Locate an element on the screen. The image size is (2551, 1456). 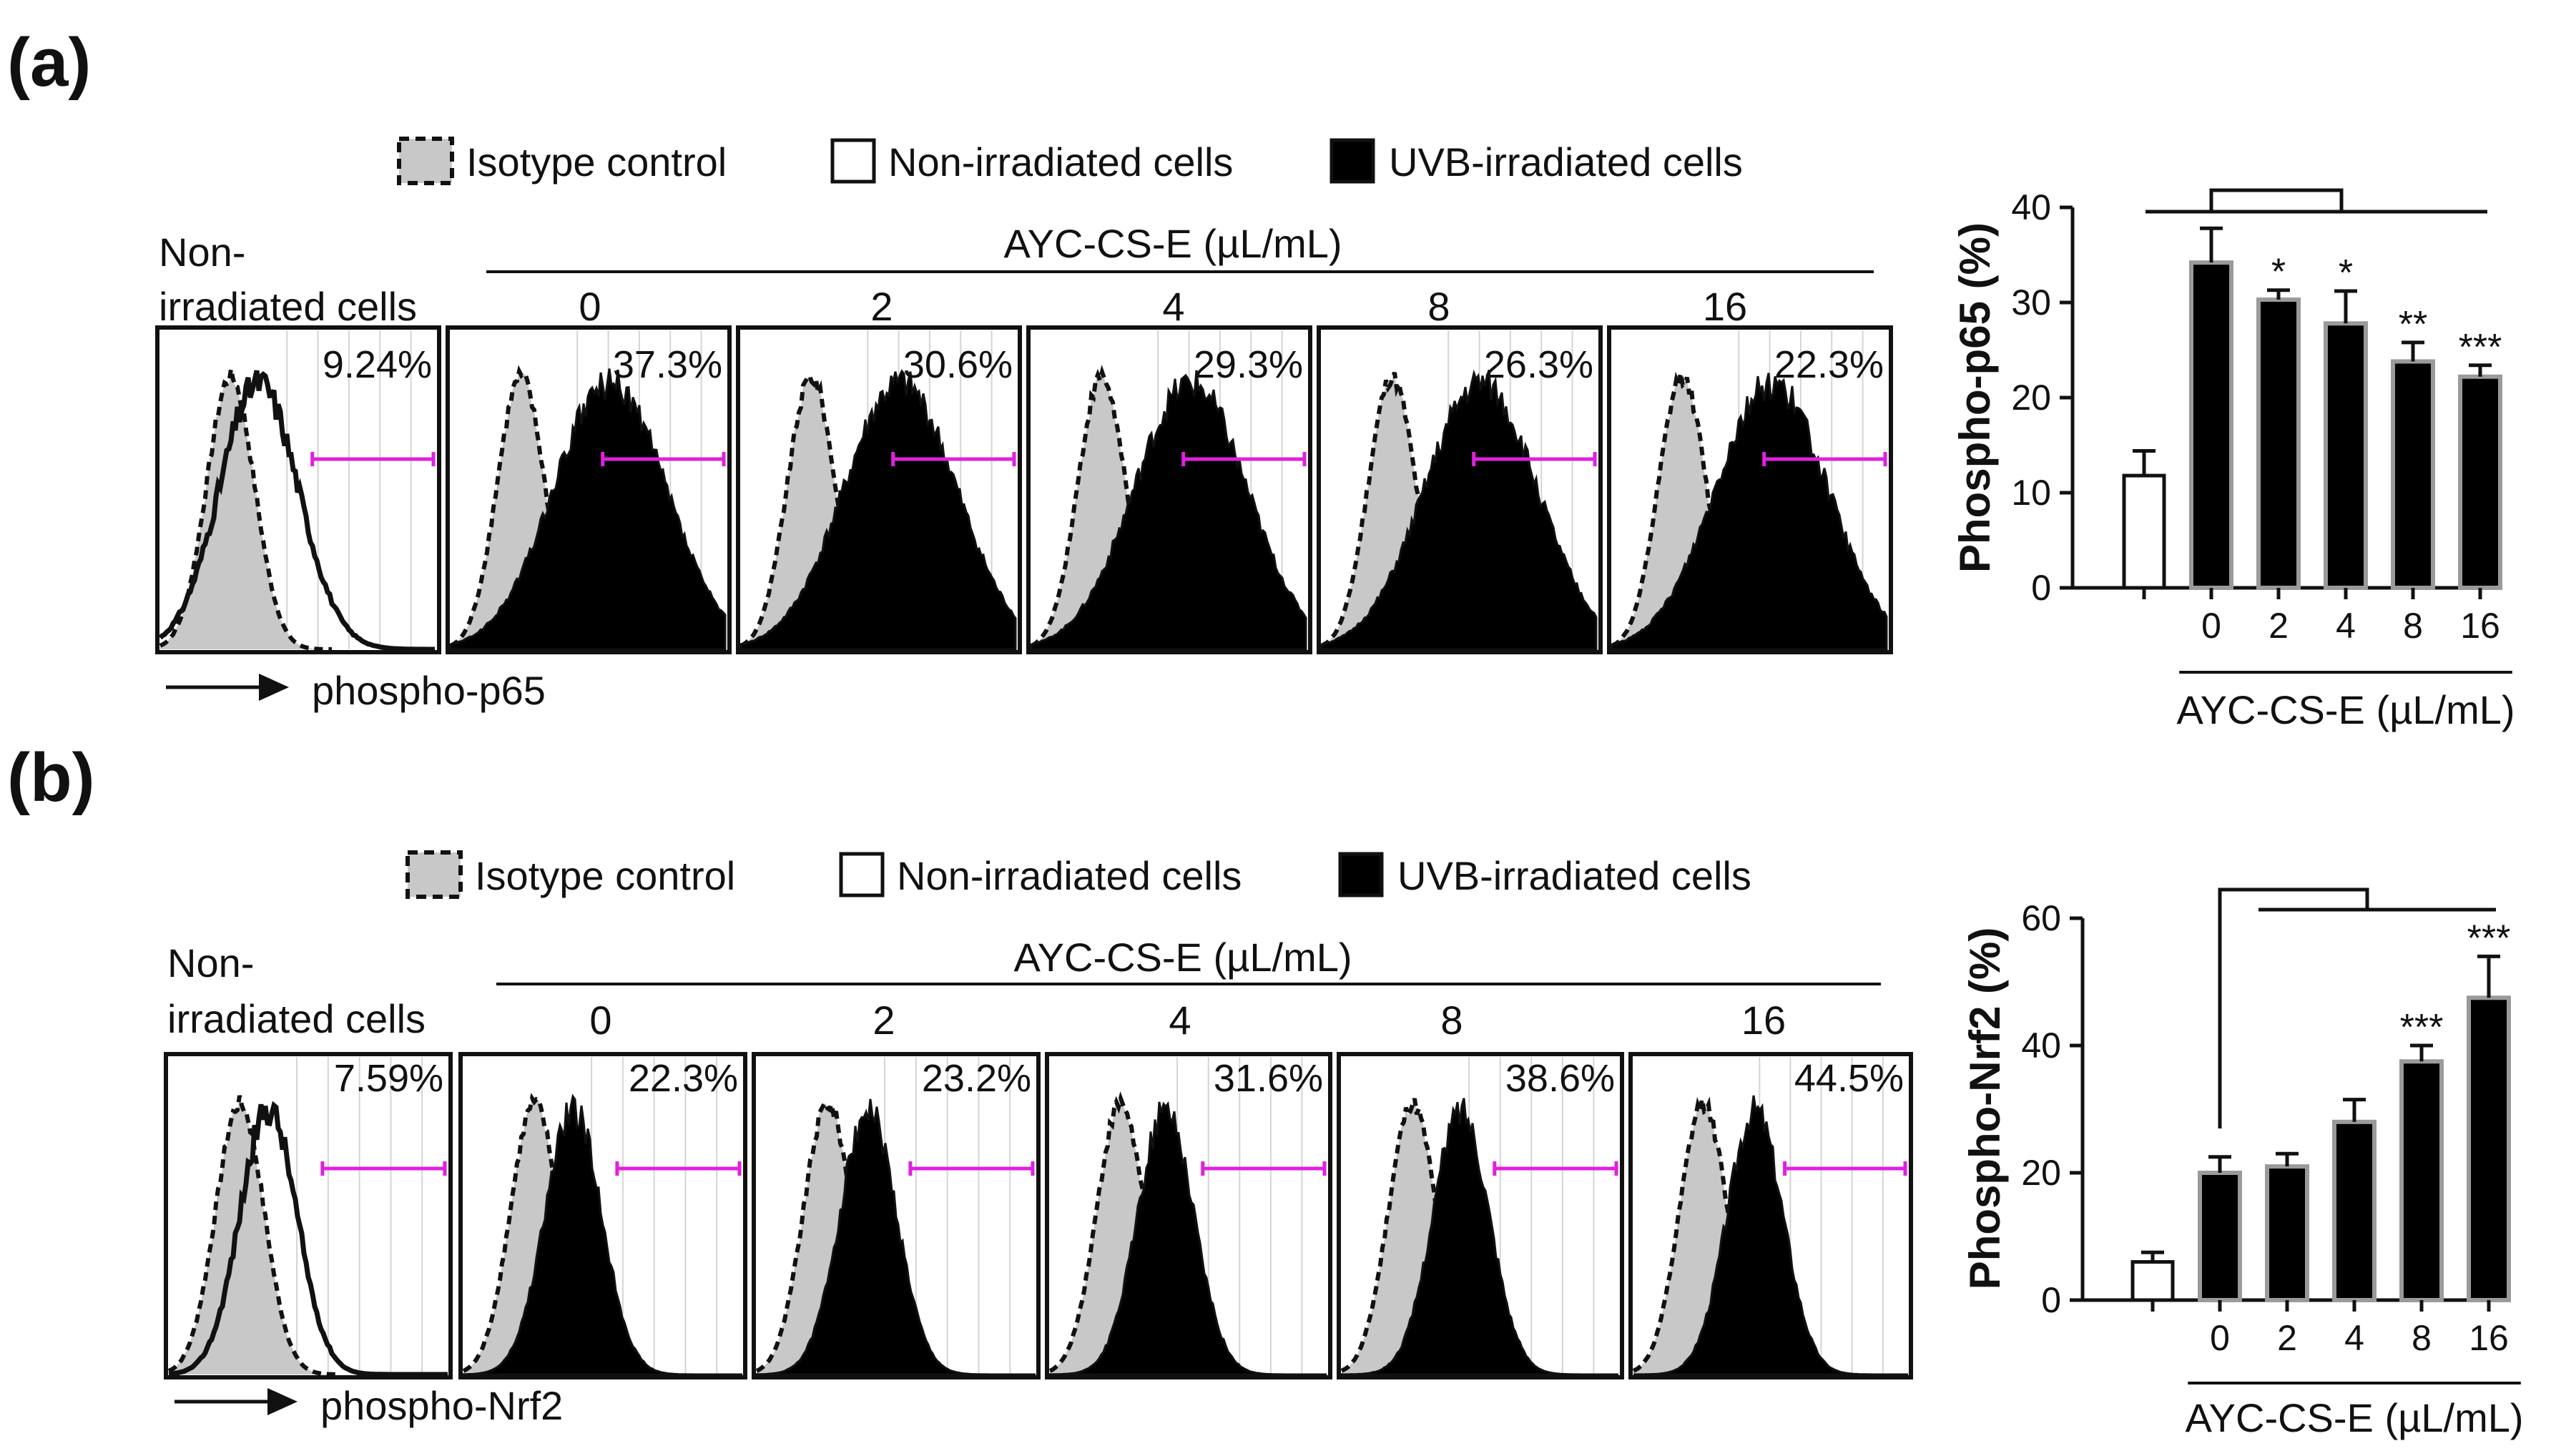
histogram-box-2: 23.2% is located at coordinates (896, 1215).